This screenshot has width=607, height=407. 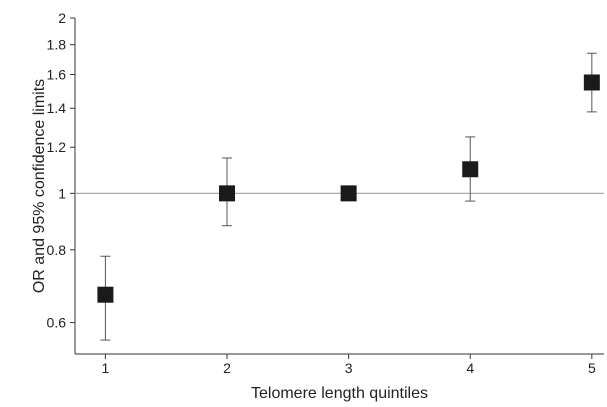 What do you see at coordinates (62, 193) in the screenshot?
I see `y-tick-label: 1` at bounding box center [62, 193].